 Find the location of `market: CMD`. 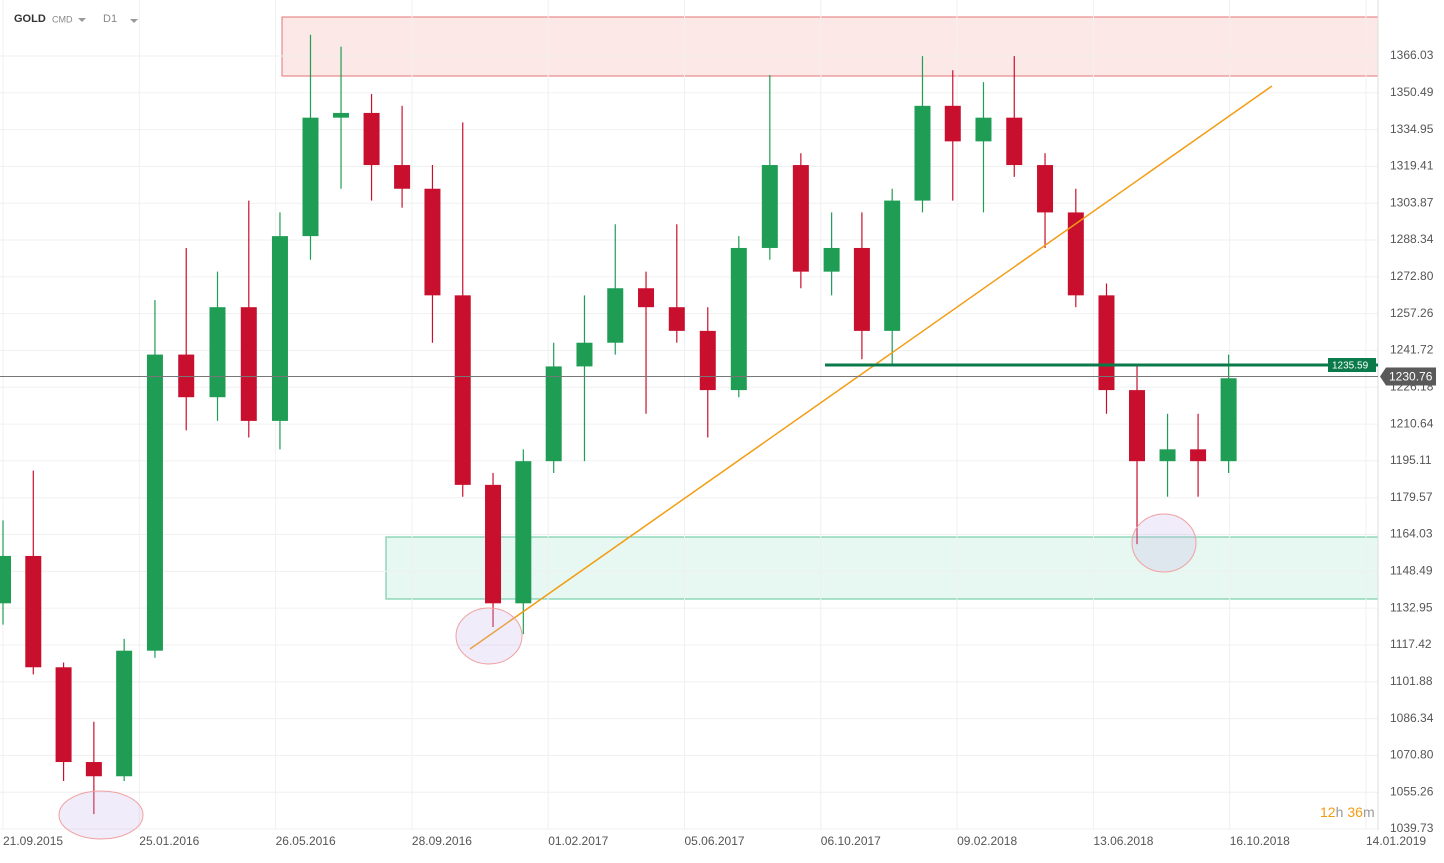

market: CMD is located at coordinates (62, 19).